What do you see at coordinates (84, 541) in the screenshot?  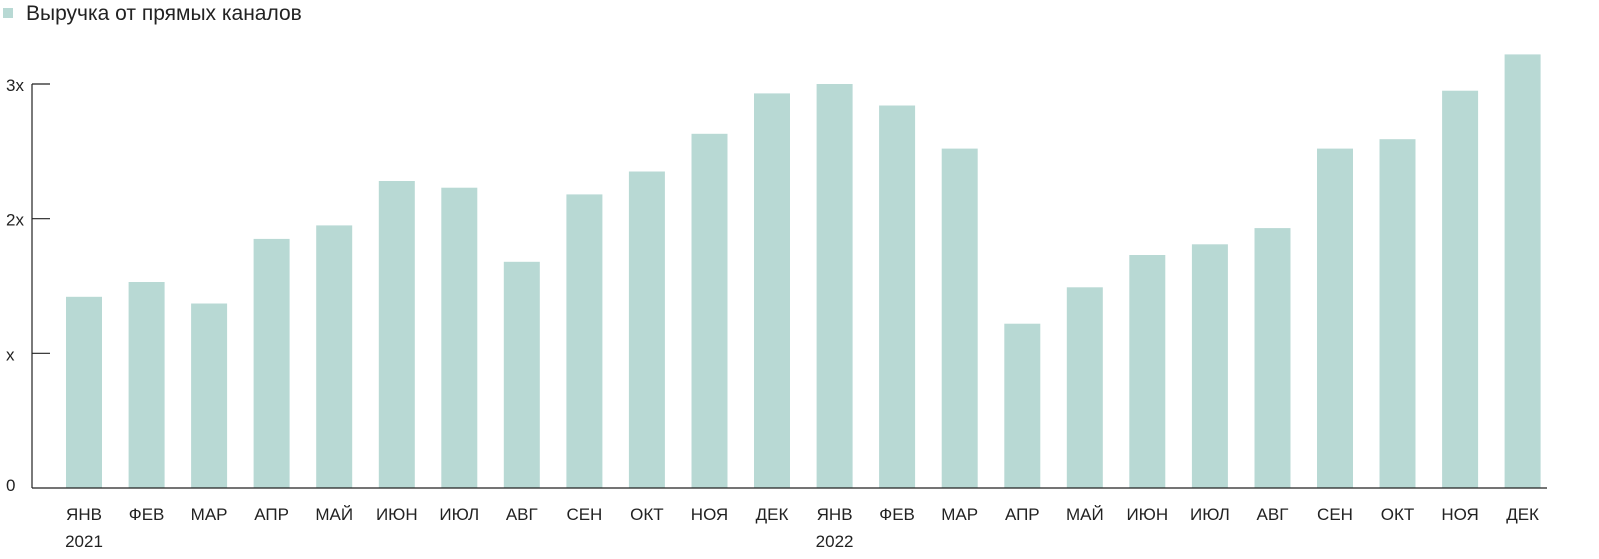 I see `x-year-label: 2021` at bounding box center [84, 541].